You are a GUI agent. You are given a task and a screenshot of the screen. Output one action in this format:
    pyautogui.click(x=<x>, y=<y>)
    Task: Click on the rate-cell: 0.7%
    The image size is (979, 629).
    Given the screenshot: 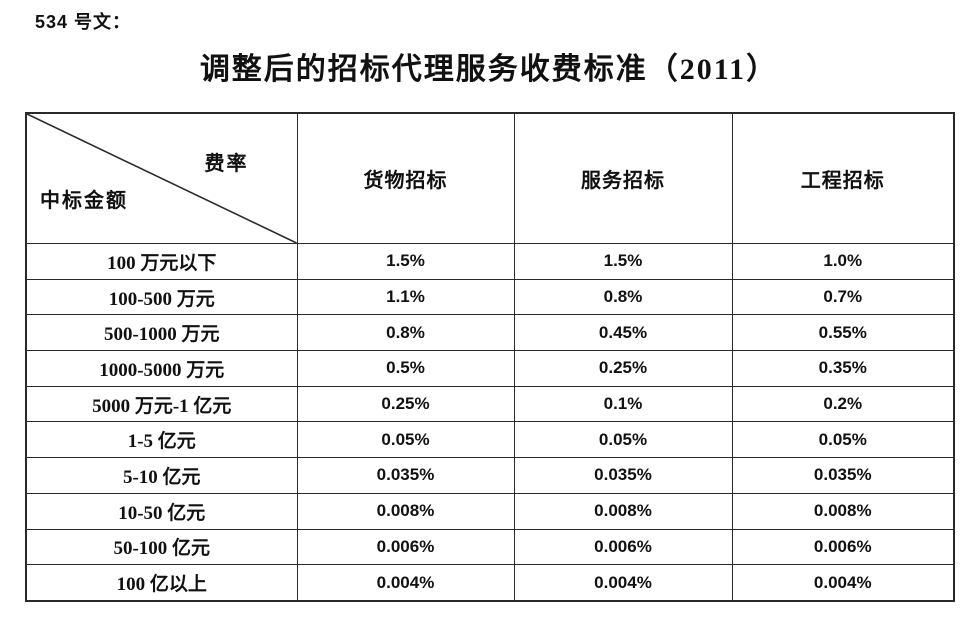 What is the action you would take?
    pyautogui.click(x=843, y=297)
    